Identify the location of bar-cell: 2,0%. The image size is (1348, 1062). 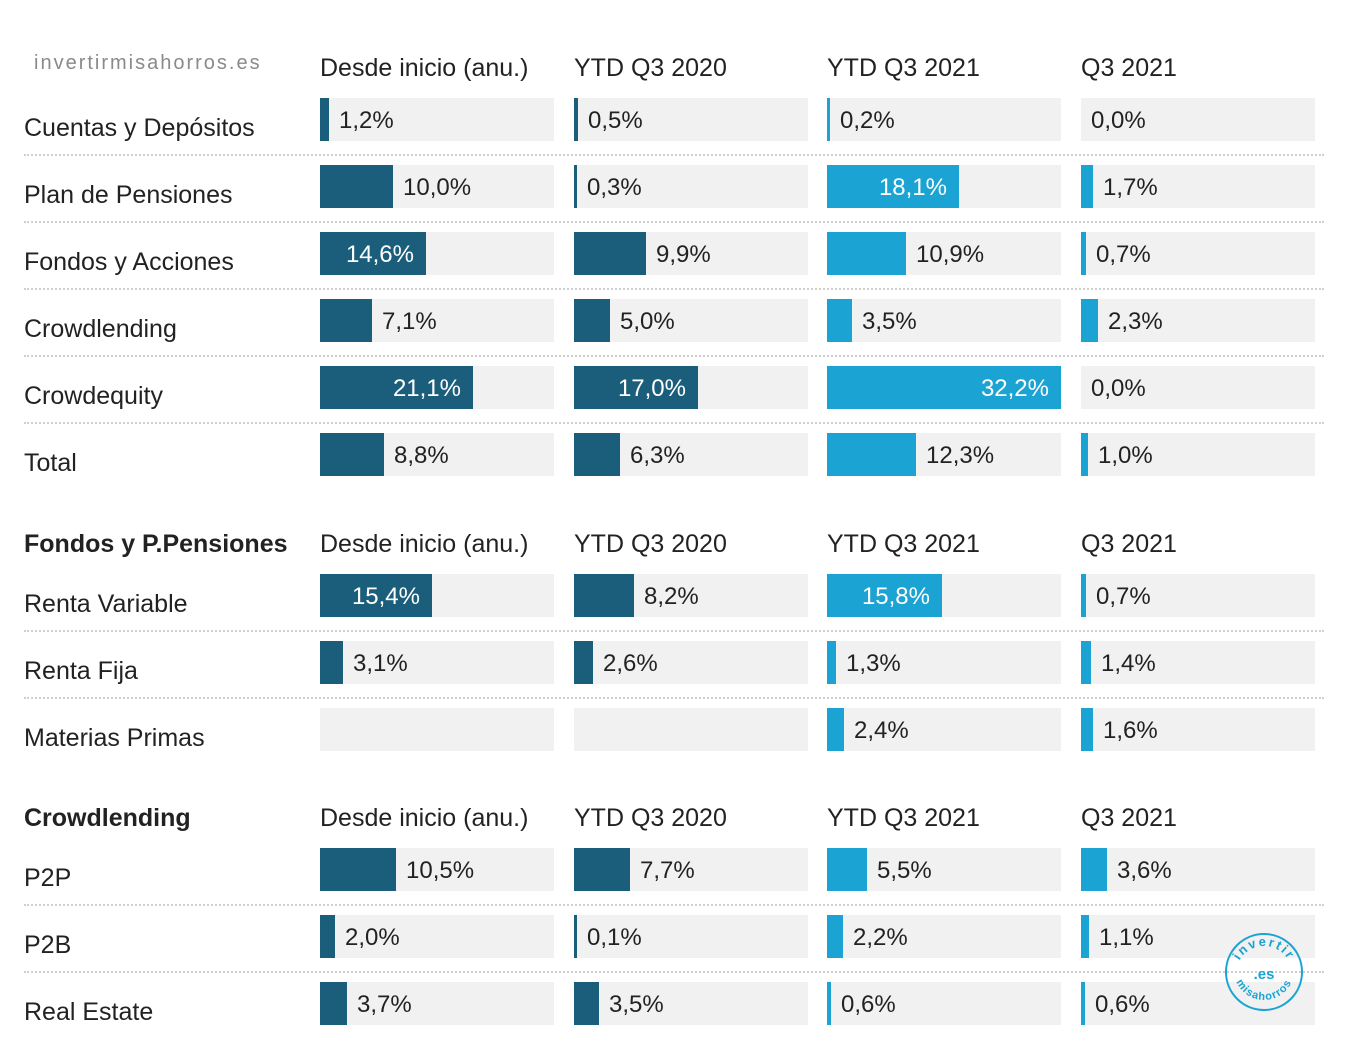
(437, 936).